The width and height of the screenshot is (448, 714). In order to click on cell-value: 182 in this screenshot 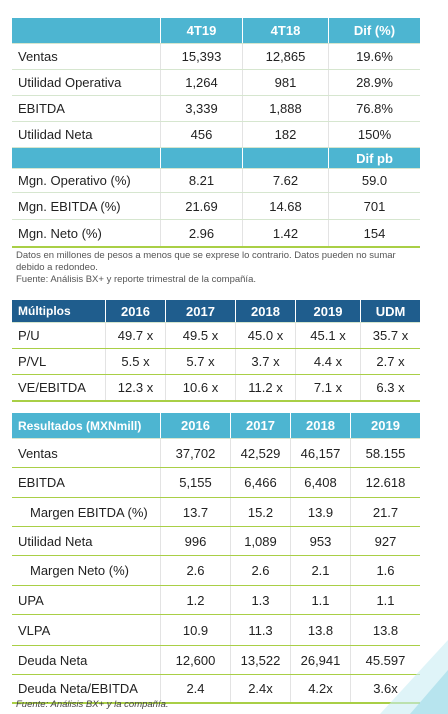, I will do `click(285, 134)`.